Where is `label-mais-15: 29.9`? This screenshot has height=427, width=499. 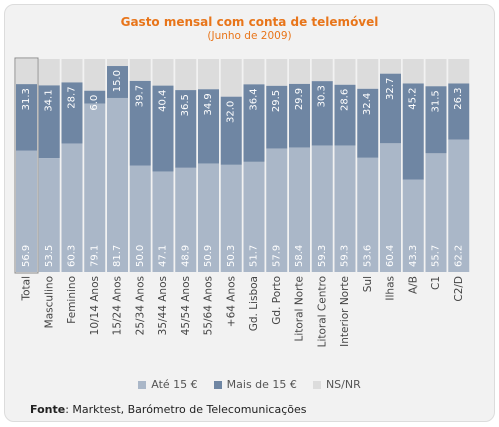
label-mais-15: 29.9 is located at coordinates (299, 99).